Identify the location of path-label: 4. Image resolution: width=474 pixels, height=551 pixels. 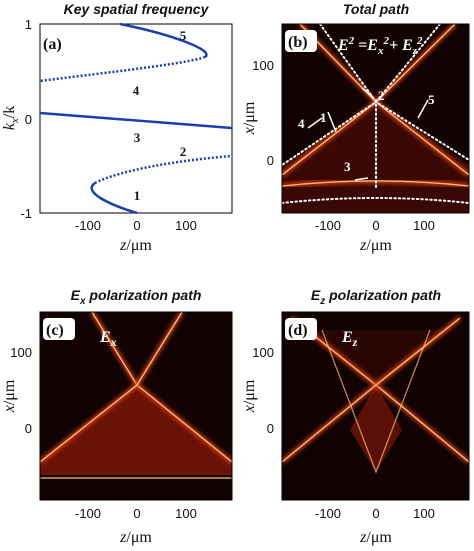
(301, 123).